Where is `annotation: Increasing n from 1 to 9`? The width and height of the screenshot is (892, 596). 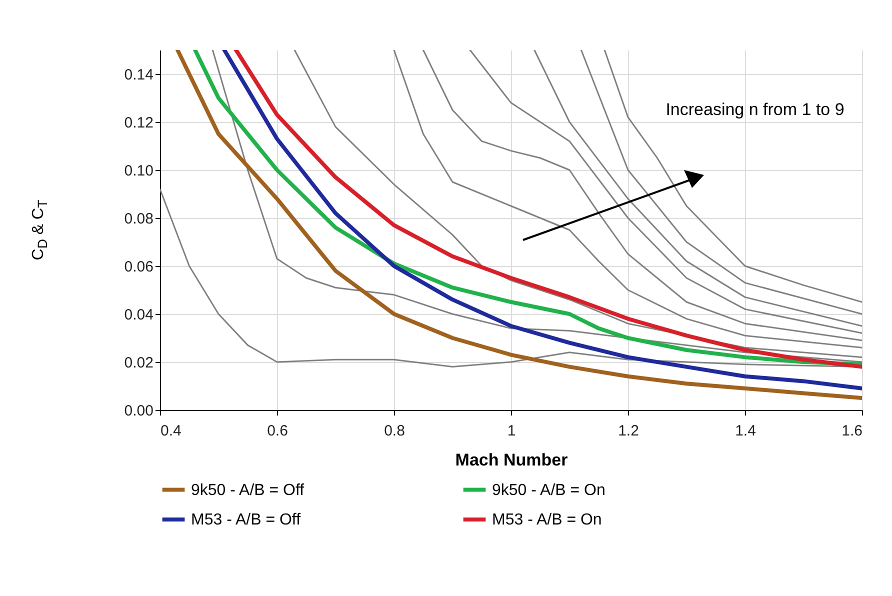 annotation: Increasing n from 1 to 9 is located at coordinates (755, 110).